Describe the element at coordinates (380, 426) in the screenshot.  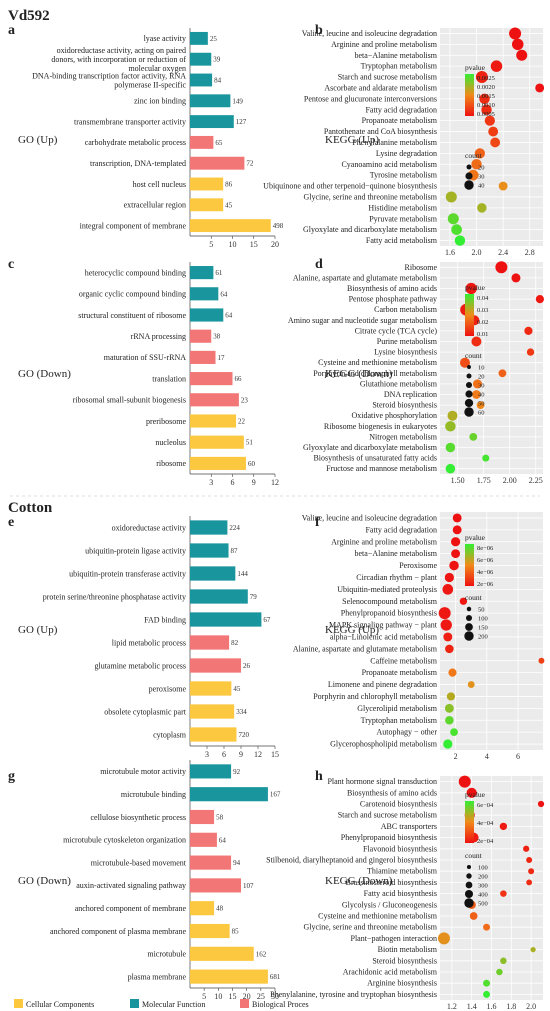
I see `point-term-label: Ribosome biogenesis in eukaryotes` at that location.